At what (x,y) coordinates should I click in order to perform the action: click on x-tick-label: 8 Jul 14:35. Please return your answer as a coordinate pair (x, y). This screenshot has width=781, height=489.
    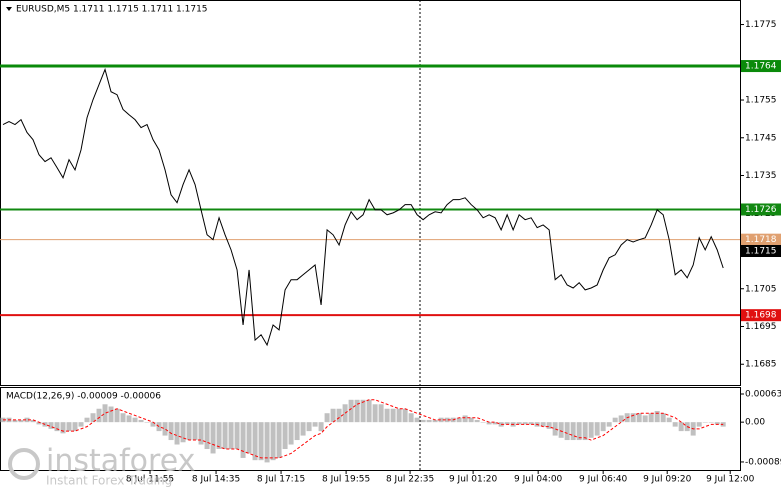
    Looking at the image, I should click on (216, 480).